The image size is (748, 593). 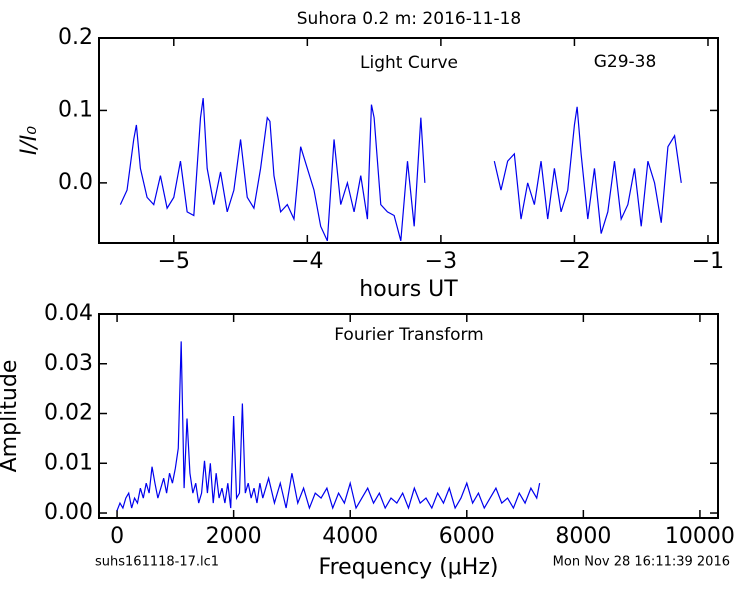 What do you see at coordinates (68, 363) in the screenshot?
I see `y-tick-label: 0.03` at bounding box center [68, 363].